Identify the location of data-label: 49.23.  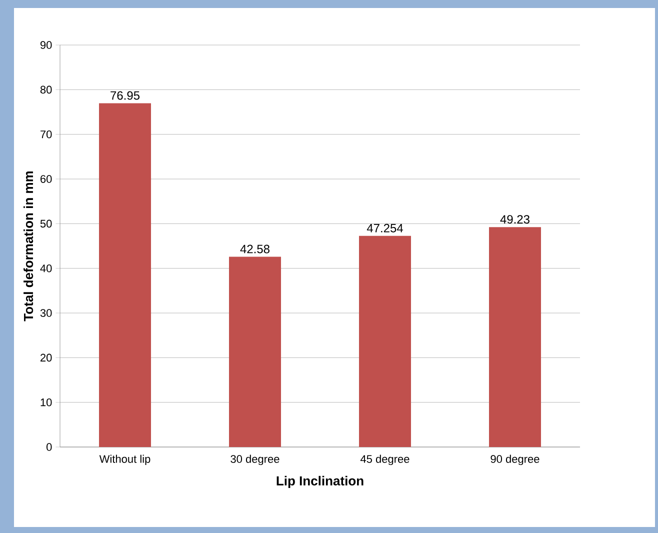
(515, 219).